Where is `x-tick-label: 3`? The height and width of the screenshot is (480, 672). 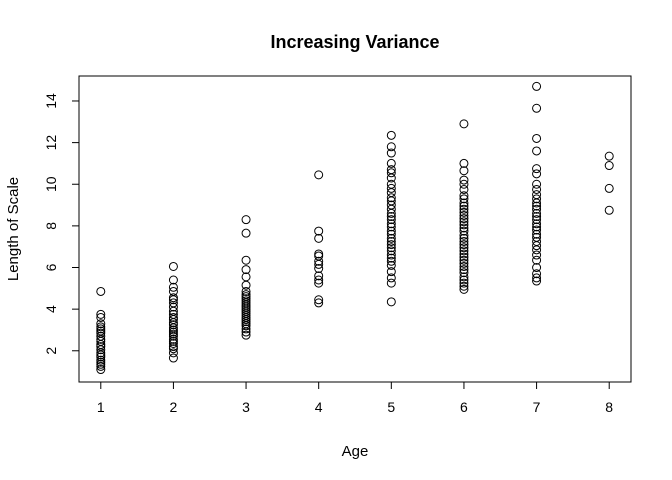 x-tick-label: 3 is located at coordinates (246, 407).